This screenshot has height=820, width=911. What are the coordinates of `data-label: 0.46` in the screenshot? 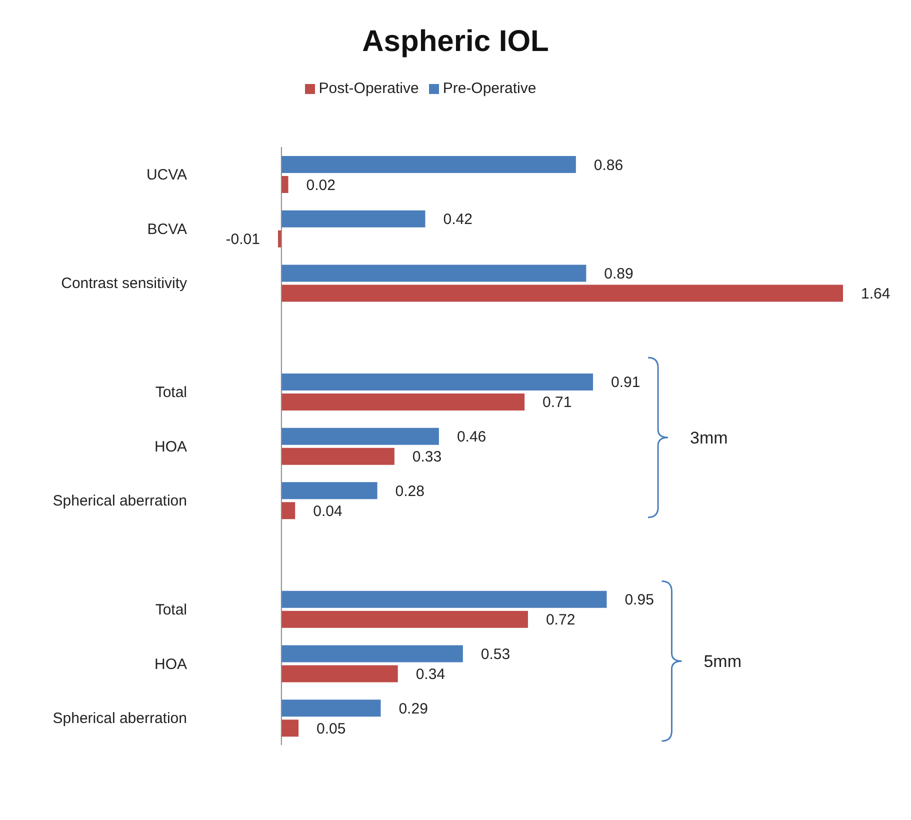 It's located at (471, 437).